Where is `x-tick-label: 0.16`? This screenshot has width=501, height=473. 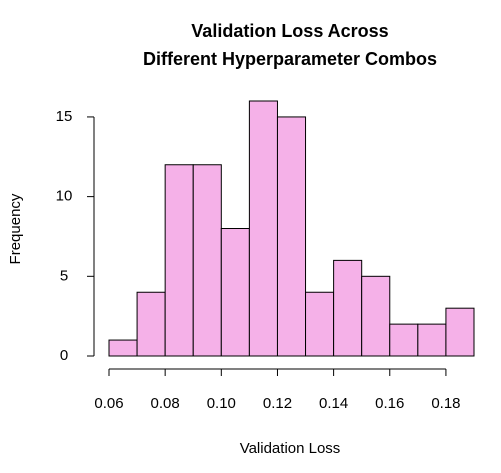 x-tick-label: 0.16 is located at coordinates (389, 403).